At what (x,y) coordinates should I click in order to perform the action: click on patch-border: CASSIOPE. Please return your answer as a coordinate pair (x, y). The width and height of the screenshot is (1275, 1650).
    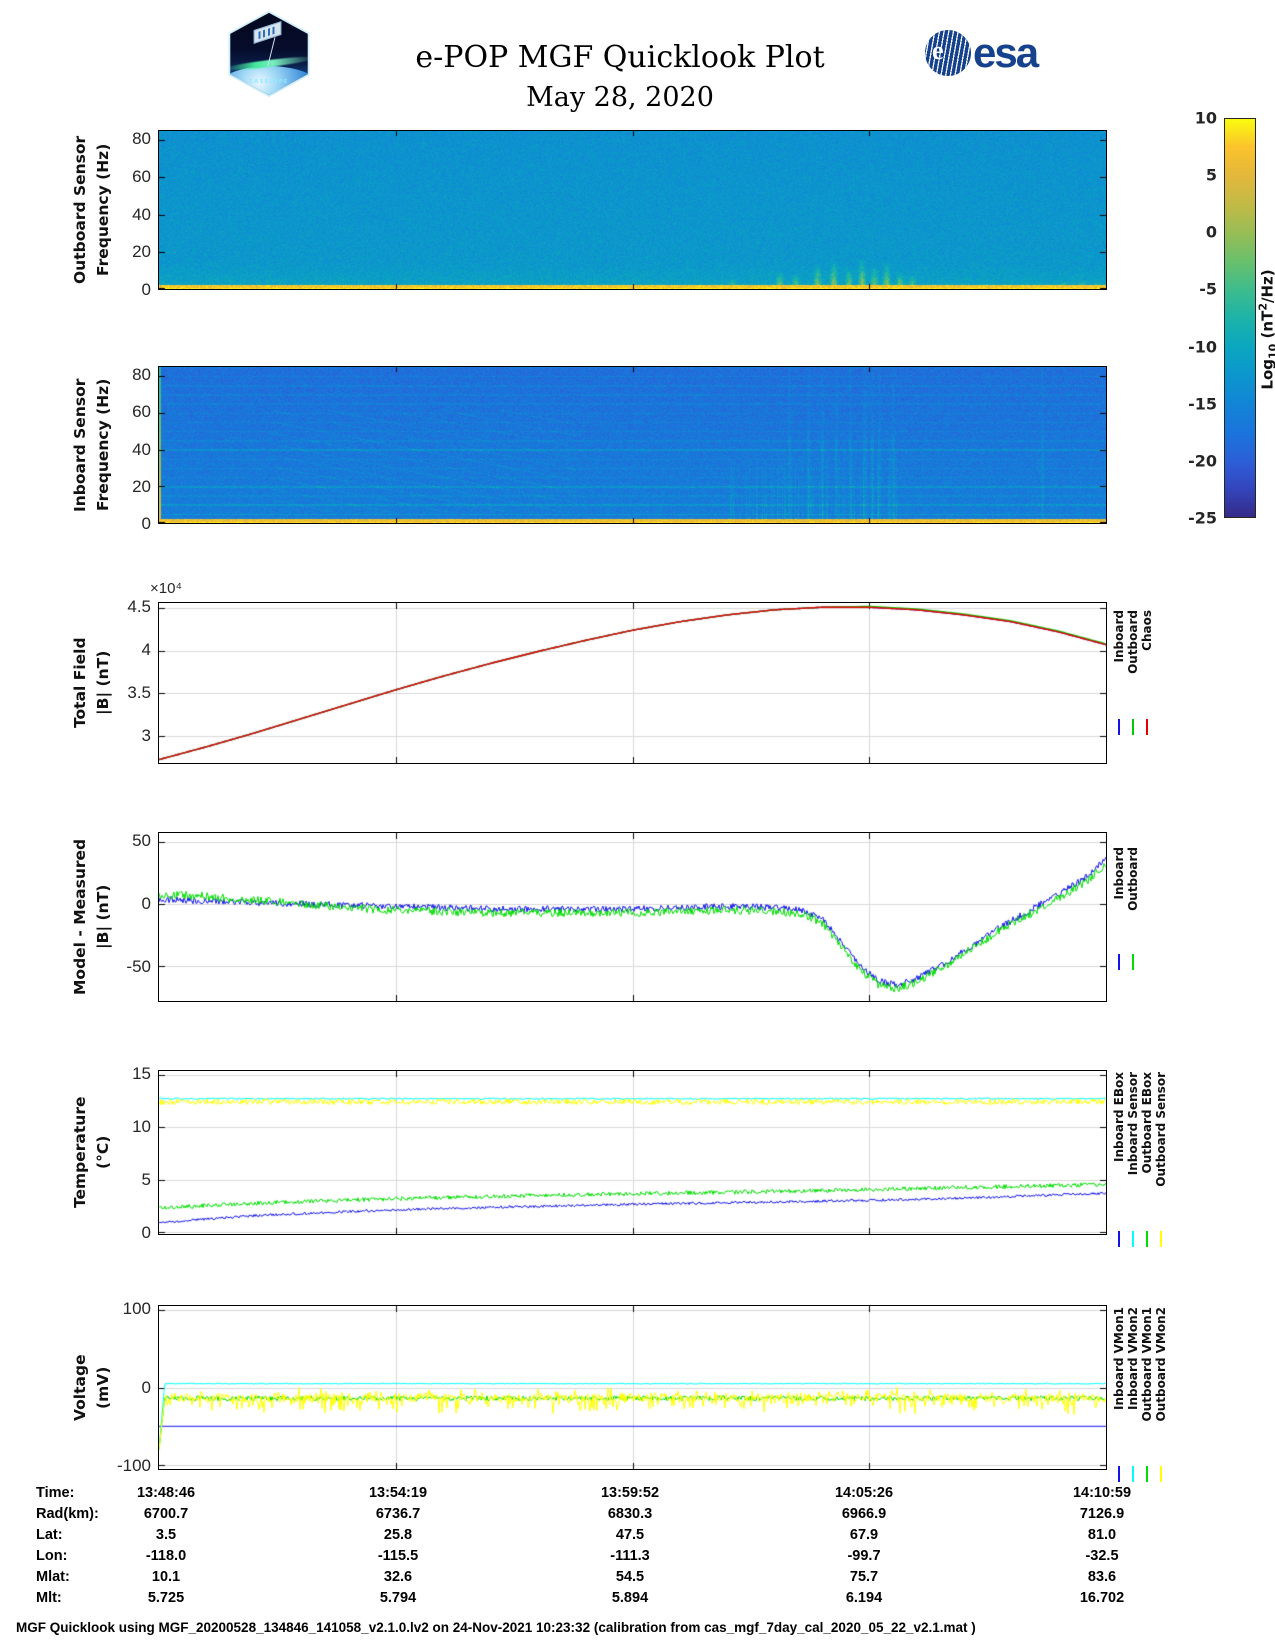
    Looking at the image, I should click on (269, 54).